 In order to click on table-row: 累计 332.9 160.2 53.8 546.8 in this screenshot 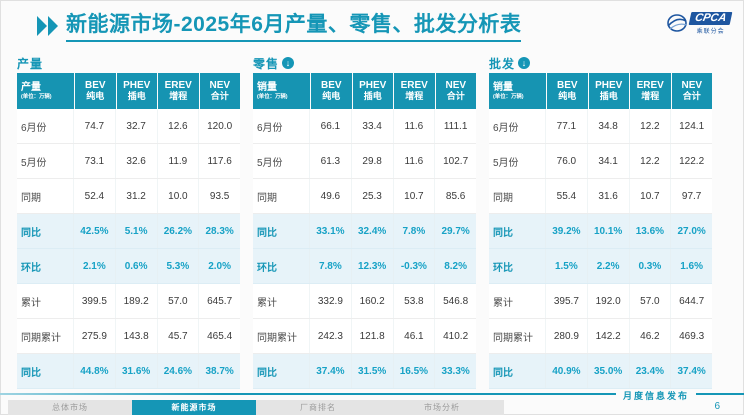, I will do `click(364, 301)`.